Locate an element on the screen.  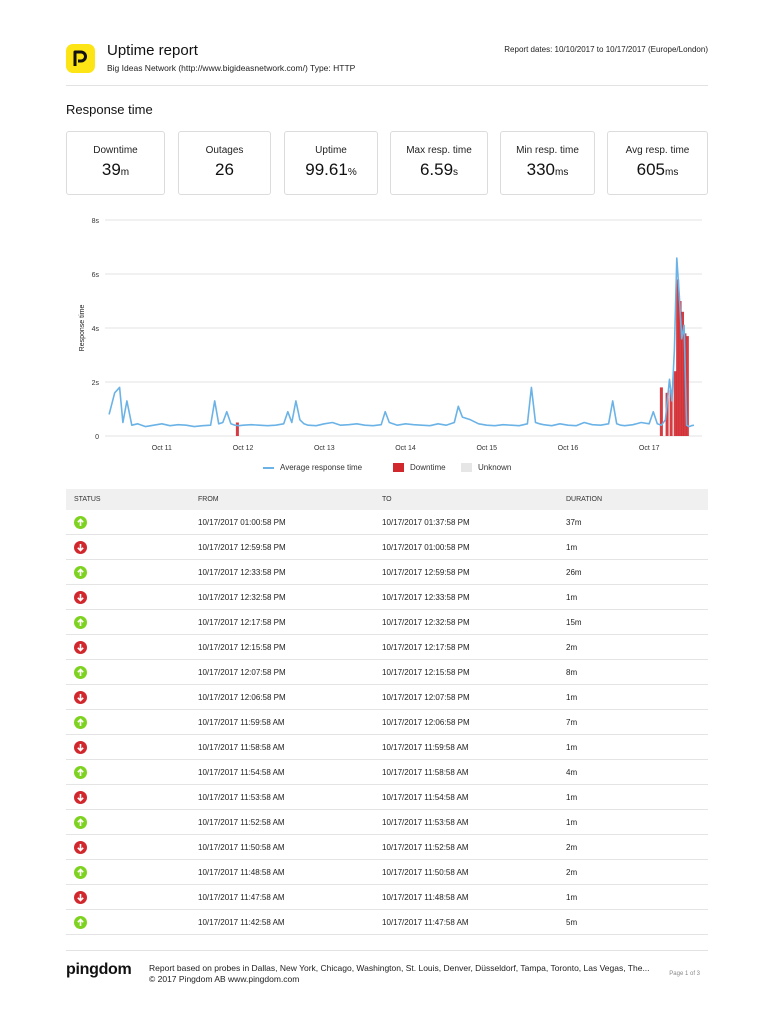
cell-to: 10/17/2017 12:17:58 PM is located at coordinates (474, 647).